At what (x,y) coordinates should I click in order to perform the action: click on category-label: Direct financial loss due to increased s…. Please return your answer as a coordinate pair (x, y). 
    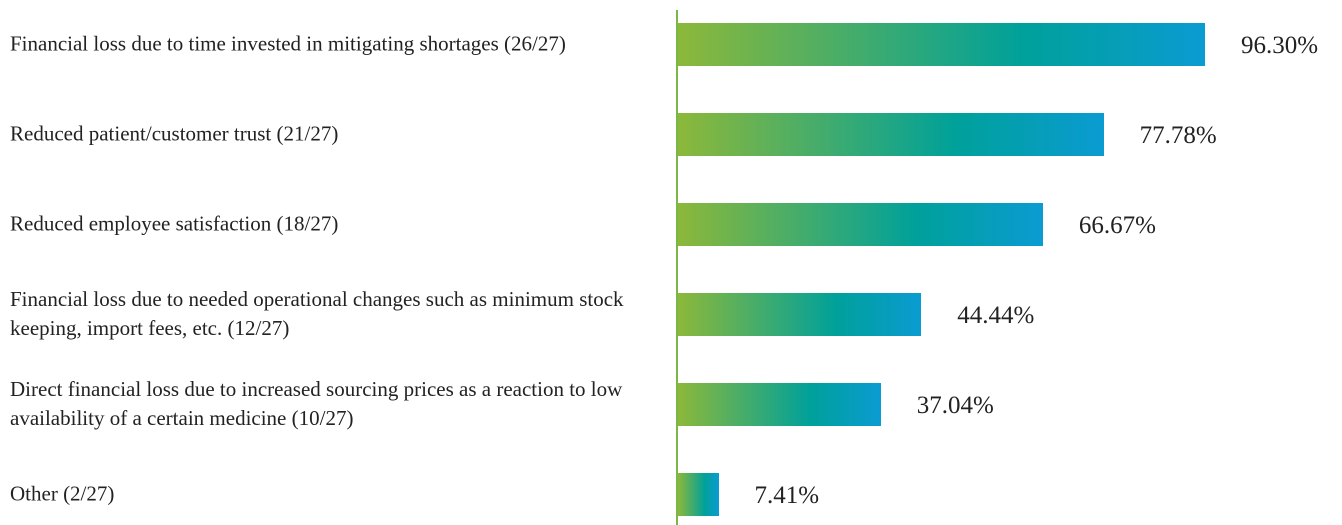
    Looking at the image, I should click on (316, 403).